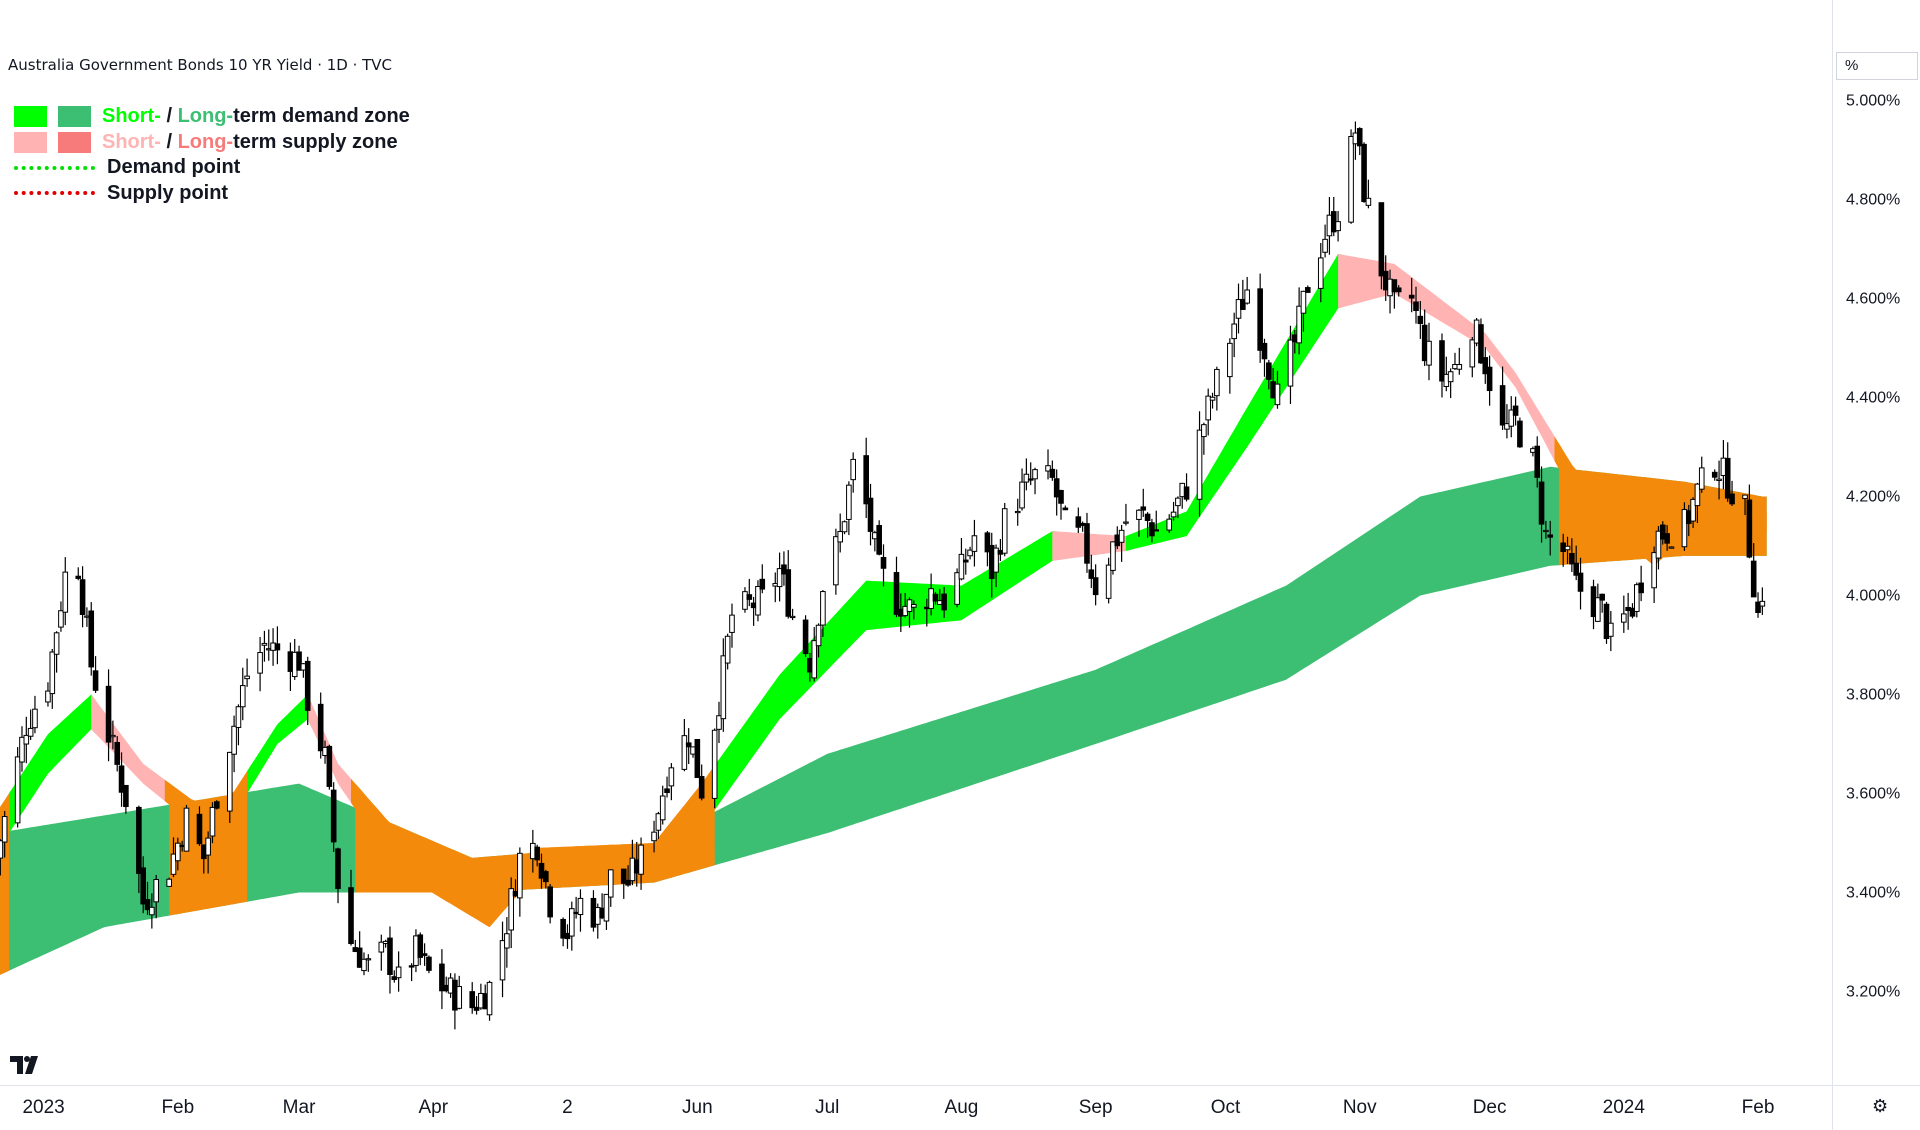 The width and height of the screenshot is (1920, 1130). What do you see at coordinates (212, 194) in the screenshot?
I see `legend-supply-point: Supply point` at bounding box center [212, 194].